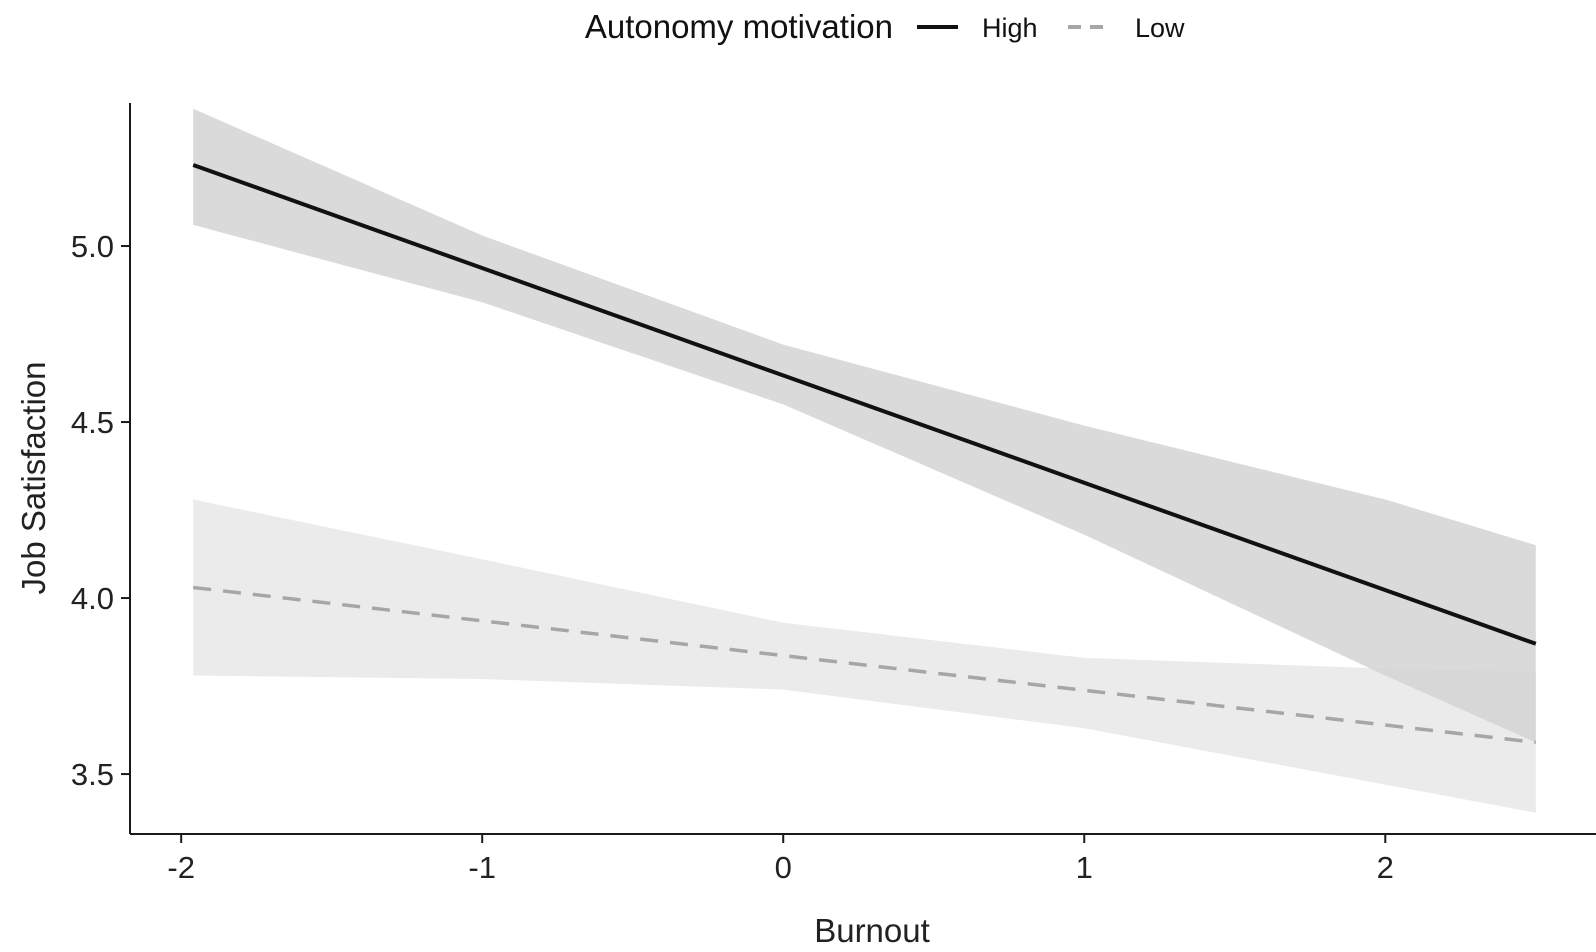  I want to click on y-tick-label: 5.0, so click(92, 246).